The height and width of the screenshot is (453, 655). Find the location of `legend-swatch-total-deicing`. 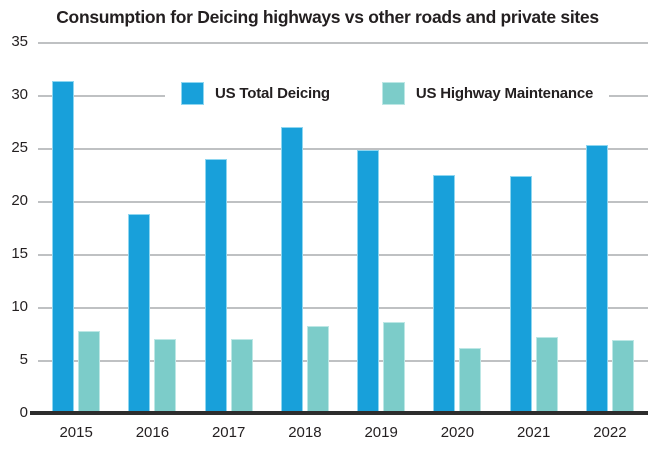

legend-swatch-total-deicing is located at coordinates (192, 93).